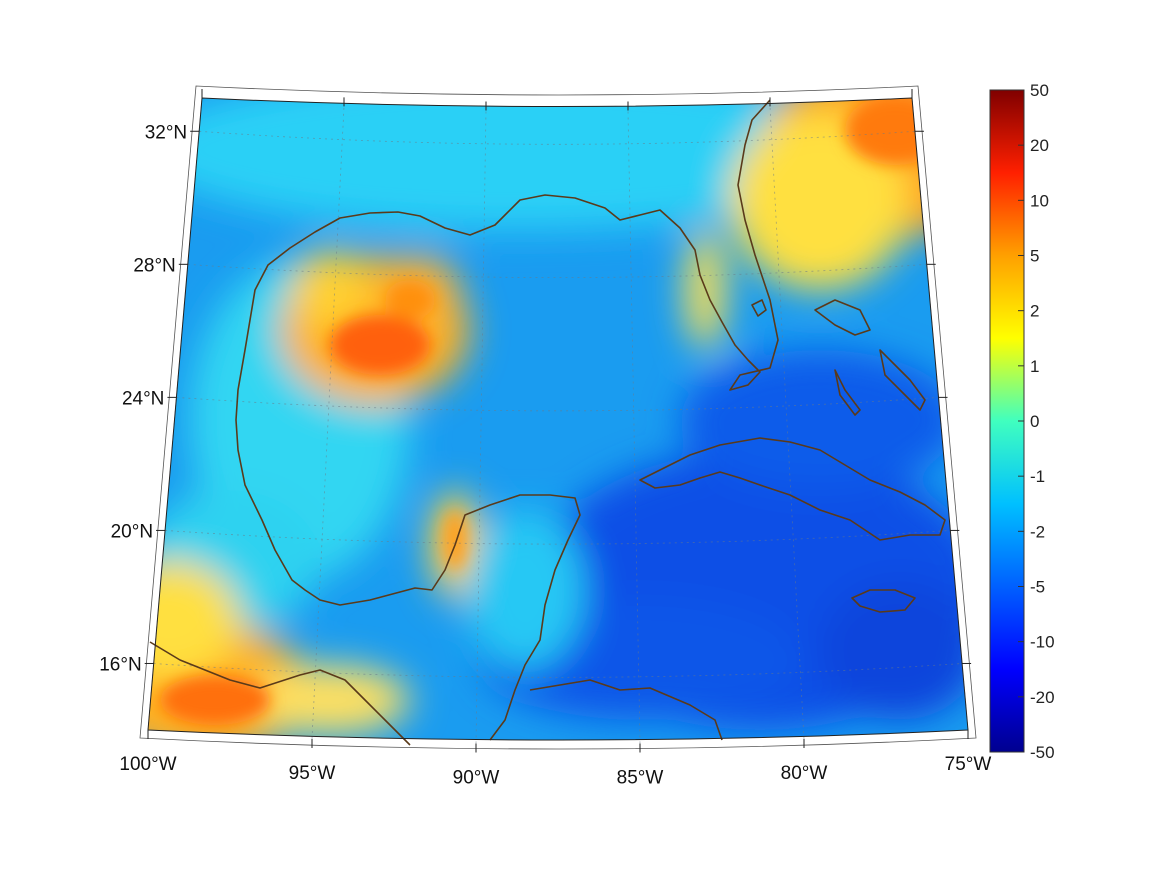 This screenshot has height=875, width=1167. What do you see at coordinates (120, 664) in the screenshot?
I see `lat-tick-label: 16°N` at bounding box center [120, 664].